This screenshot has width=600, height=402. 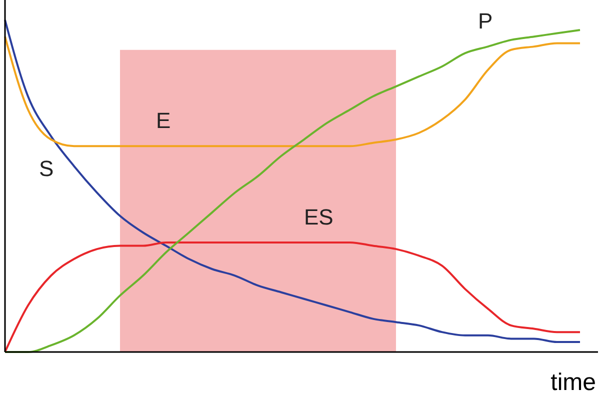 I want to click on x-axis-title: time, so click(x=573, y=382).